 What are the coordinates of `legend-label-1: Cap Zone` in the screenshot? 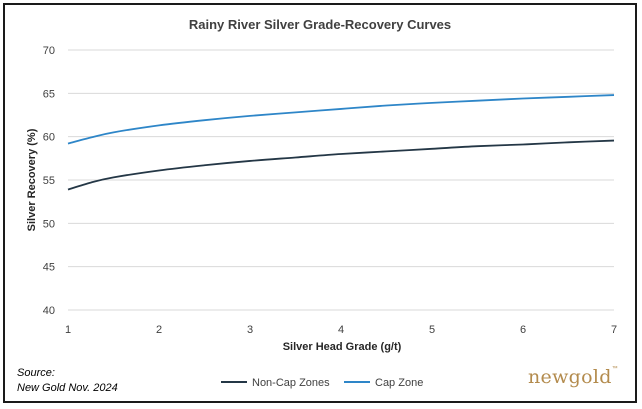 It's located at (399, 383).